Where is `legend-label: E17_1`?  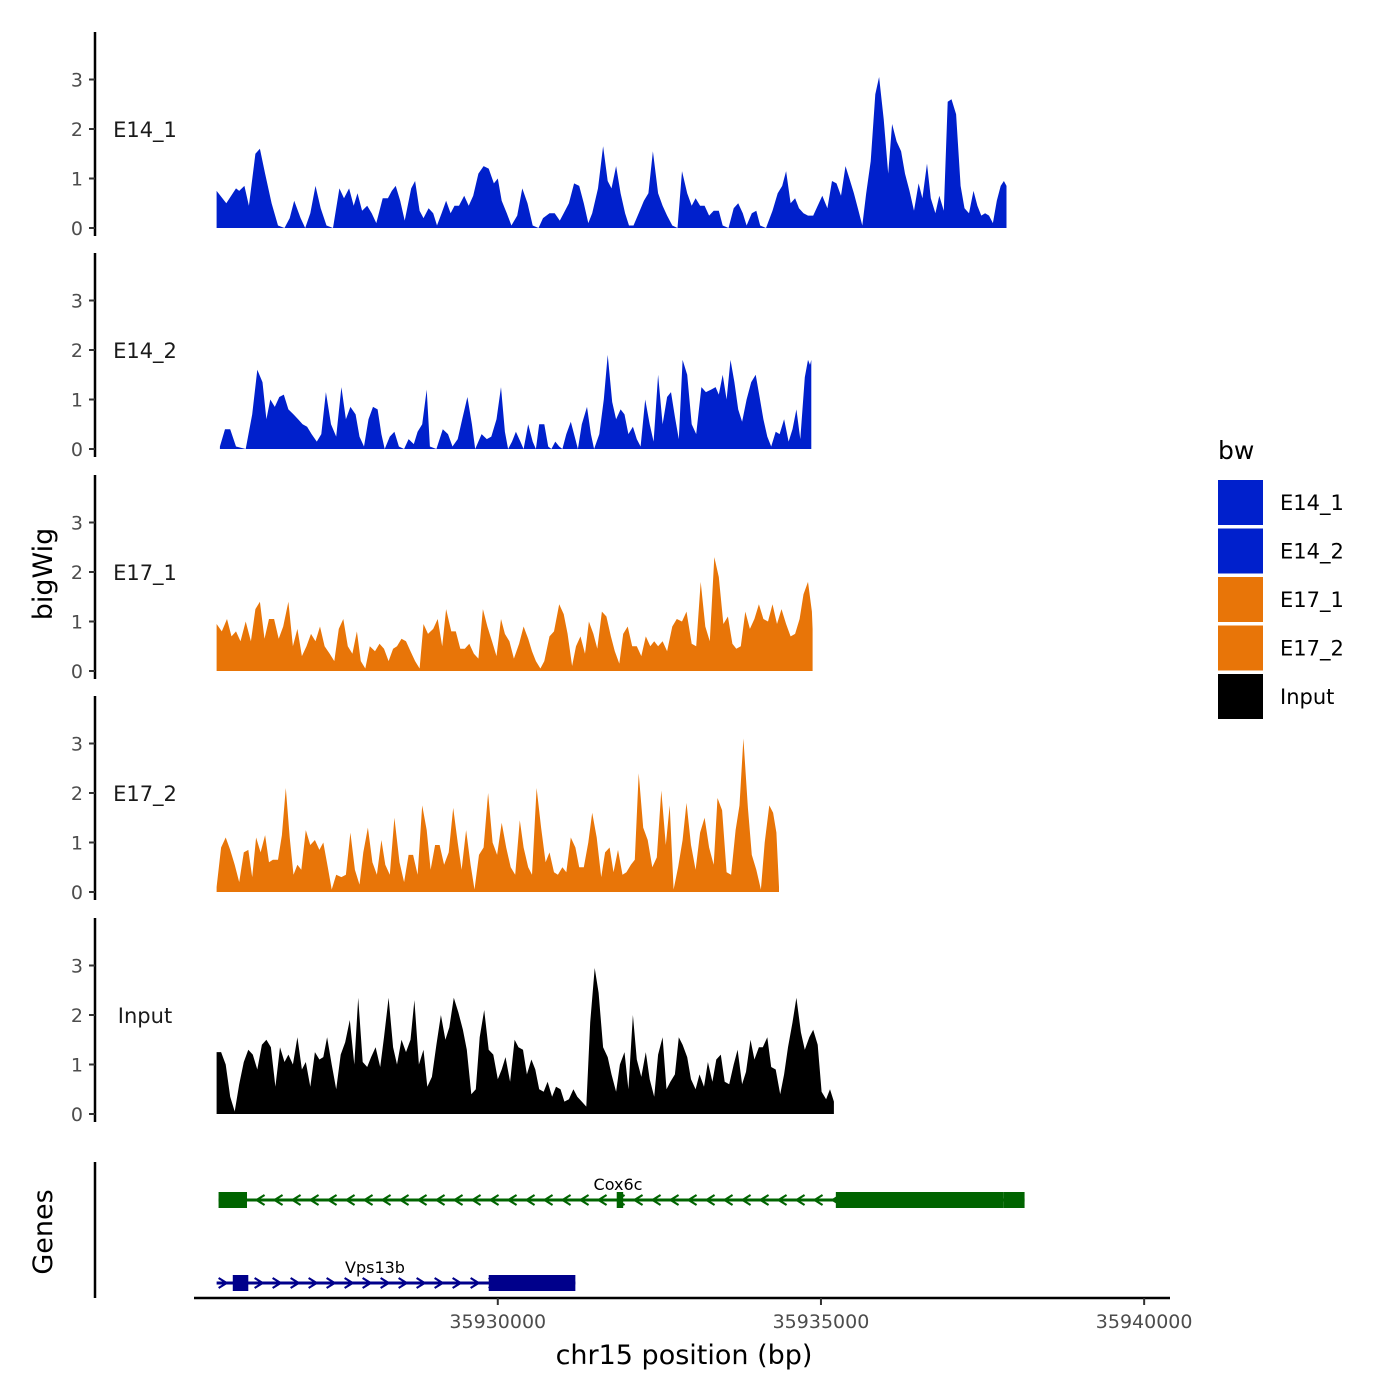 legend-label: E17_1 is located at coordinates (1312, 600).